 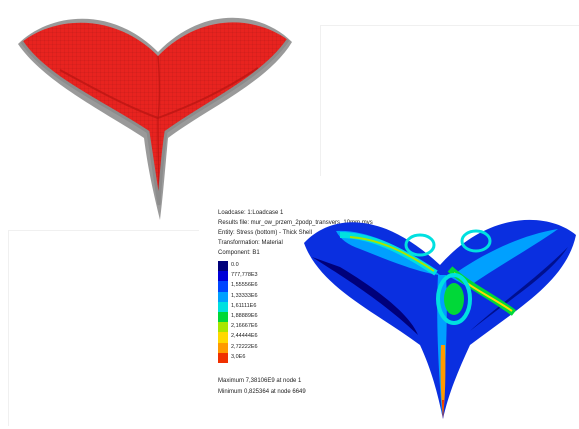 What do you see at coordinates (476, 241) in the screenshot?
I see `contour-ring-right` at bounding box center [476, 241].